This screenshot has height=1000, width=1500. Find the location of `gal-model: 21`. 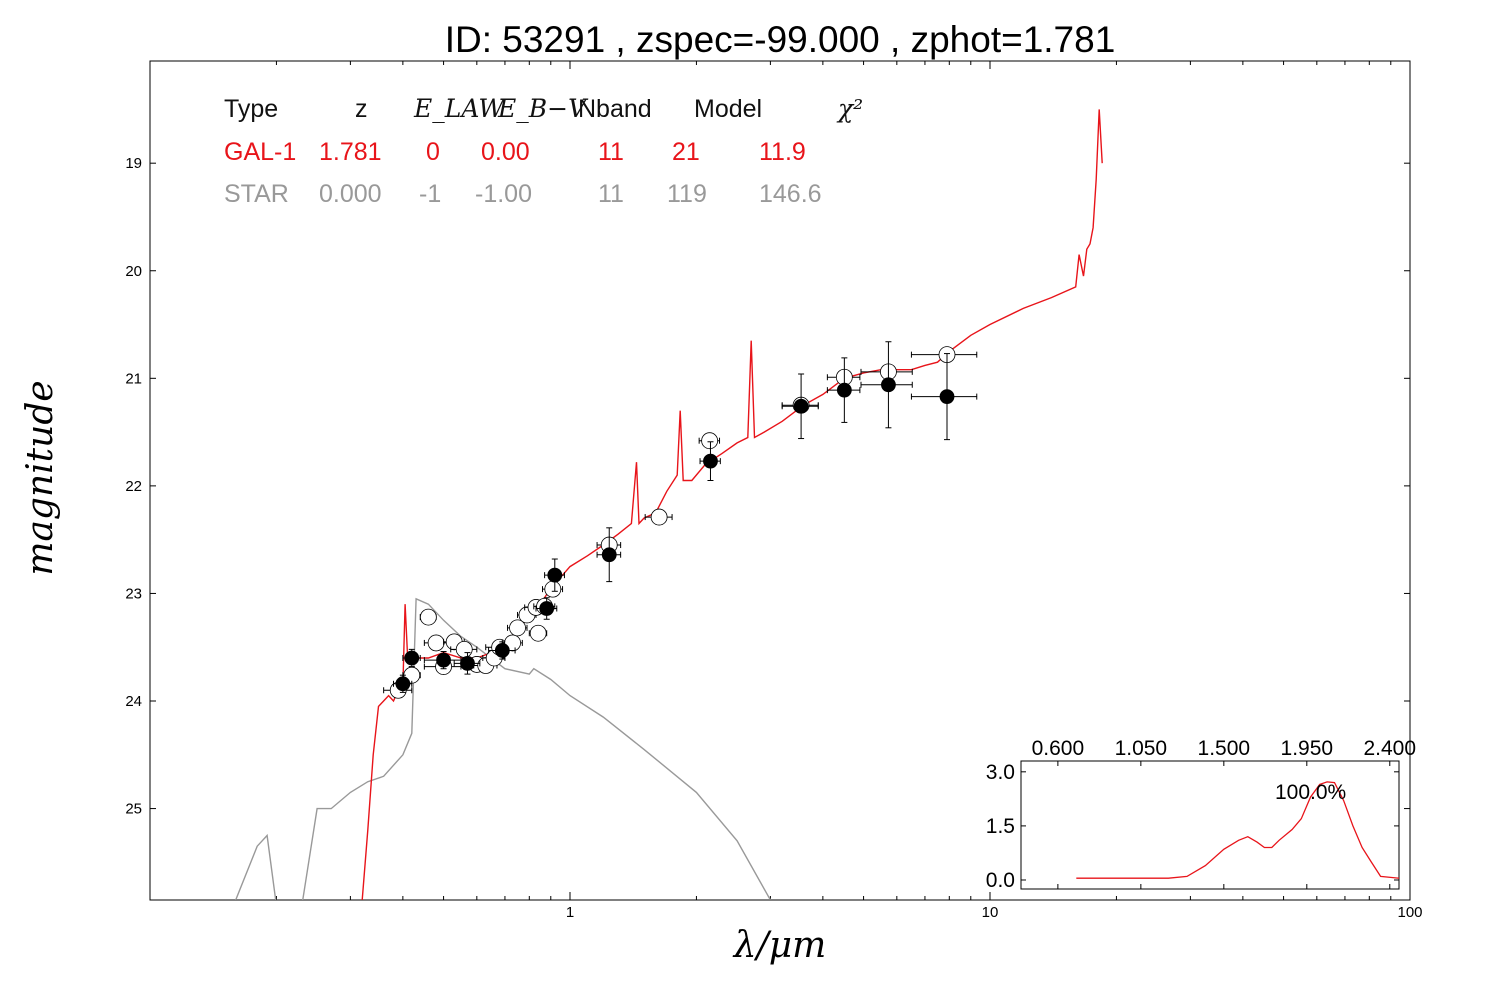

gal-model: 21 is located at coordinates (686, 152).